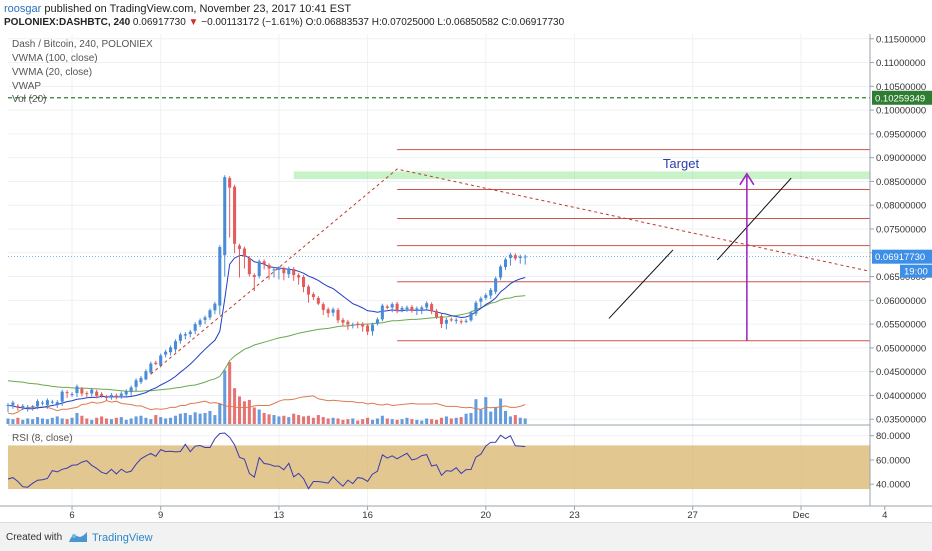  What do you see at coordinates (122, 538) in the screenshot?
I see `tradingview-brand-link: TradingView` at bounding box center [122, 538].